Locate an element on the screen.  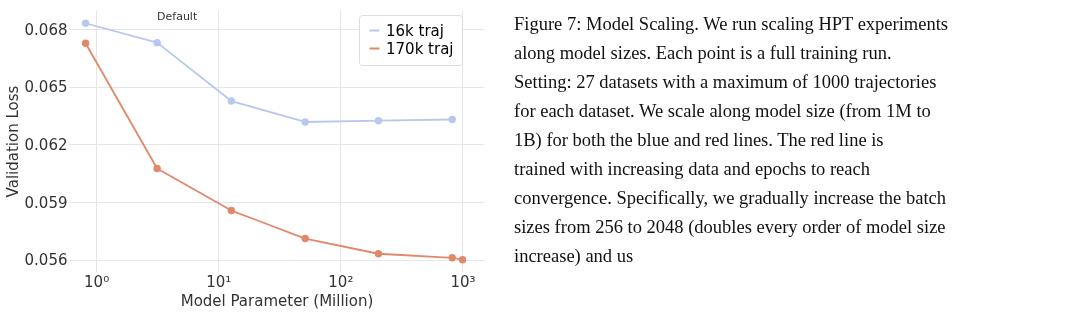
x-axis-title: Model Parameter (Million) is located at coordinates (277, 300).